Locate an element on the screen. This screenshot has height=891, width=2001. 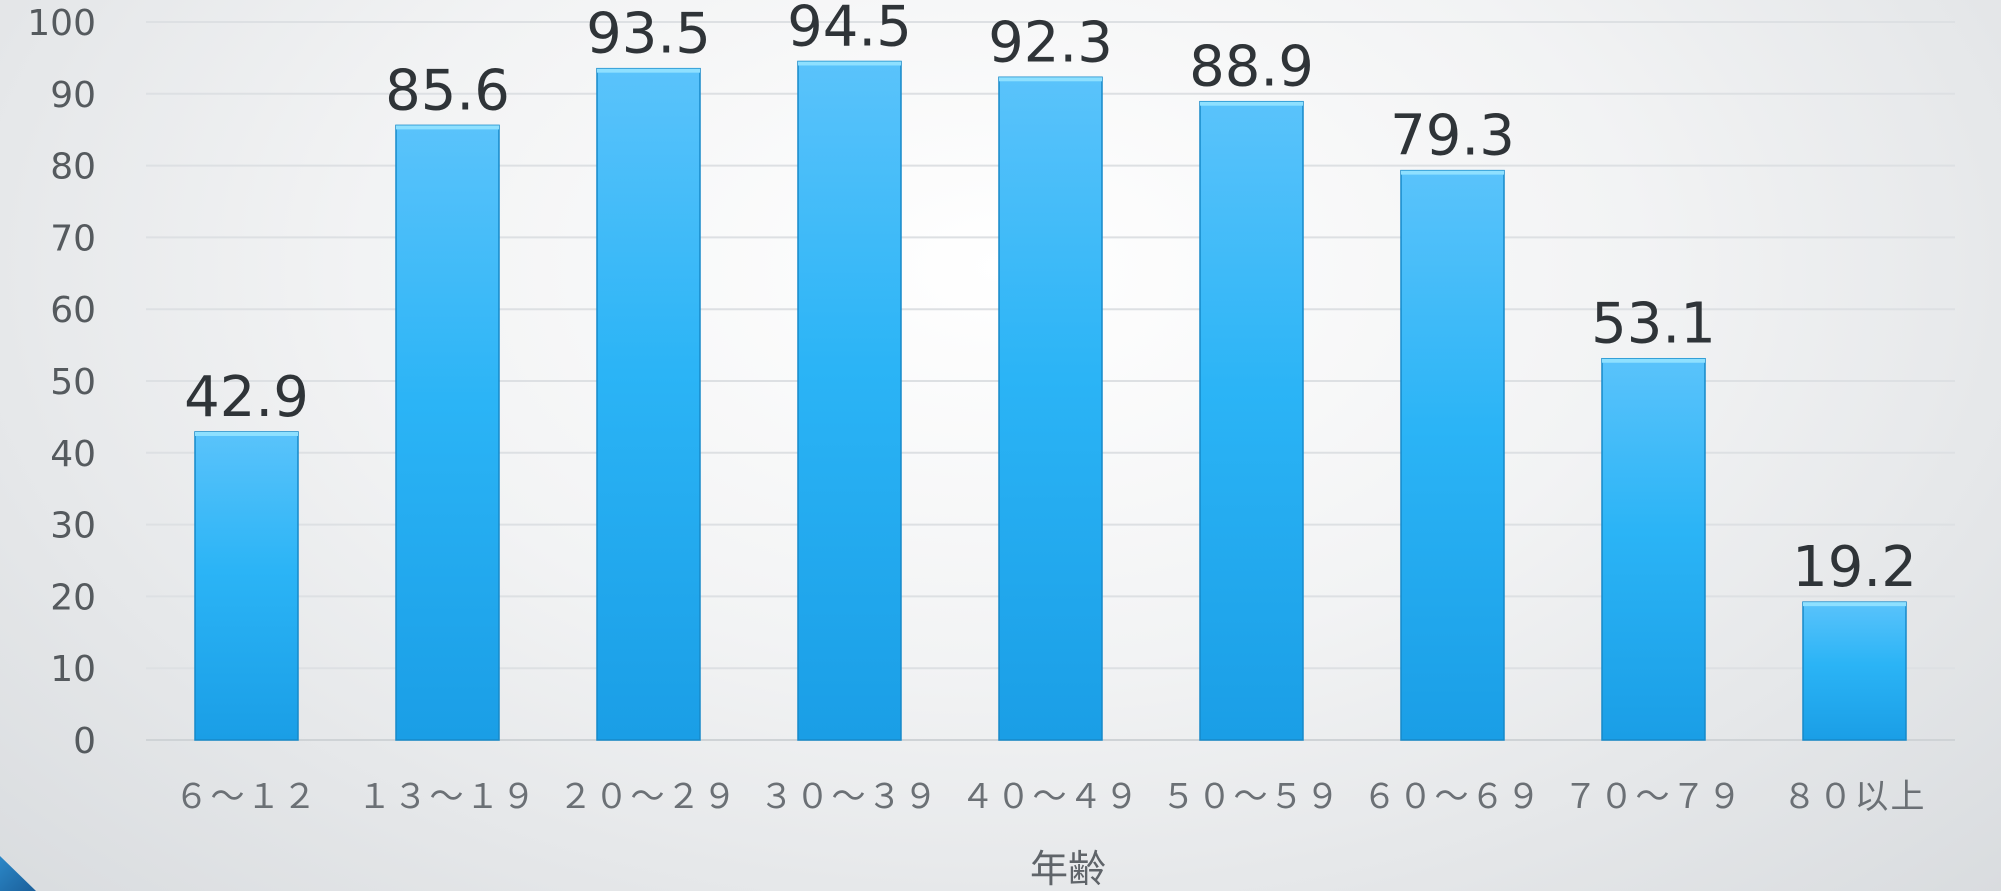
x-category-label: １３～１９ is located at coordinates (448, 797).